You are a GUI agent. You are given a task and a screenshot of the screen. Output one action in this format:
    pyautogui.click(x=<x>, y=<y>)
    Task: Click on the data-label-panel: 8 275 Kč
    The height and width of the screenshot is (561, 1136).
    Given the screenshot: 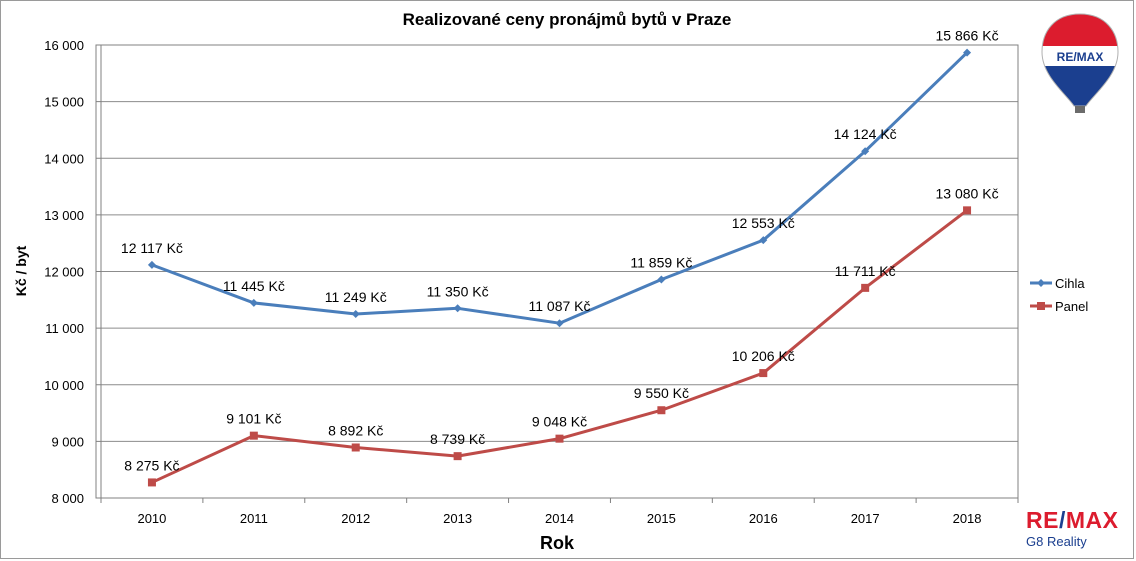 What is the action you would take?
    pyautogui.click(x=151, y=465)
    